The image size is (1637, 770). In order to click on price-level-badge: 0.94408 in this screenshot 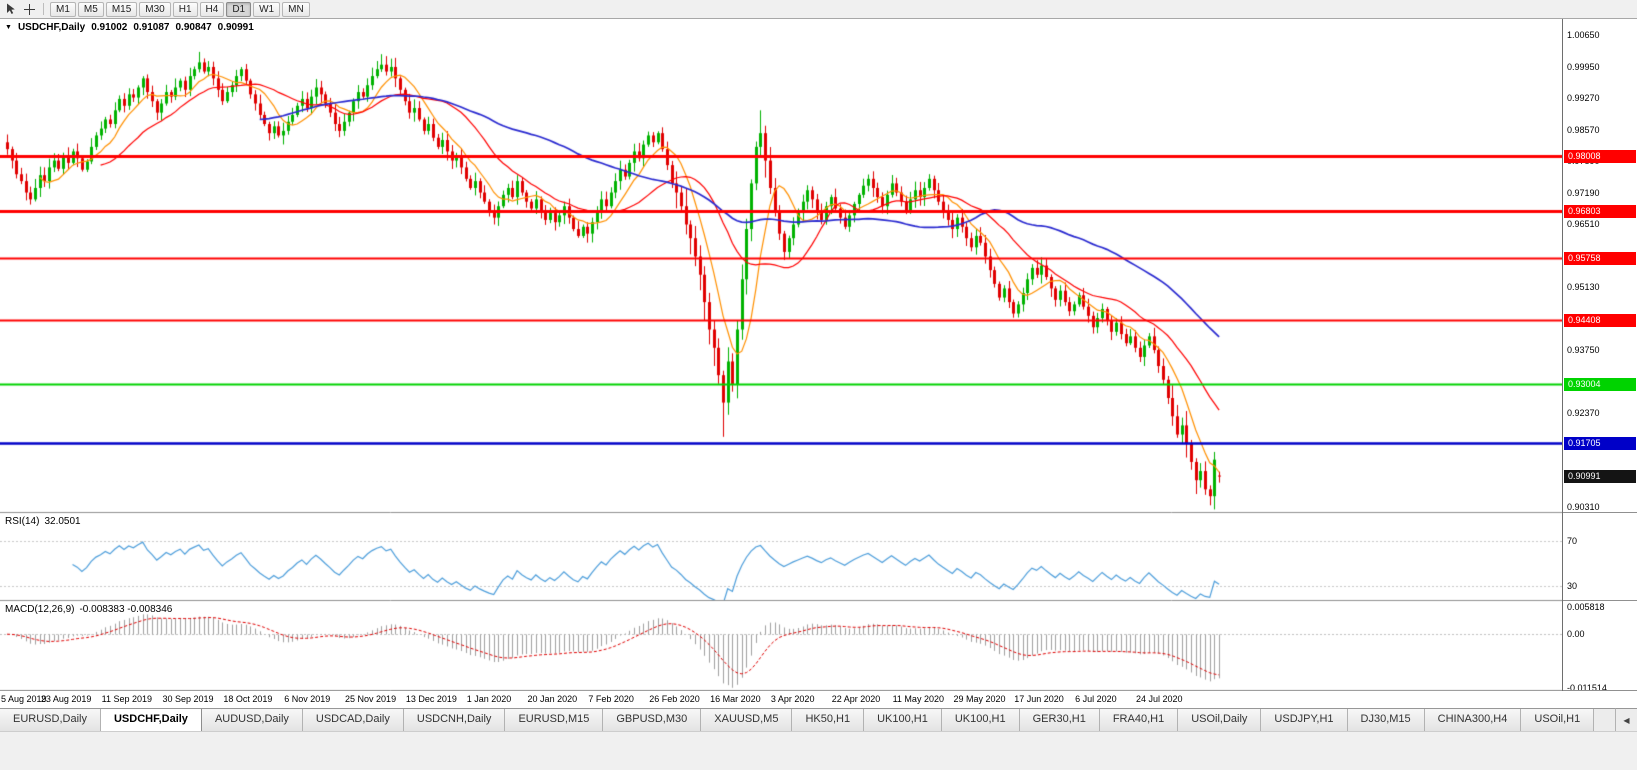, I will do `click(1600, 320)`.